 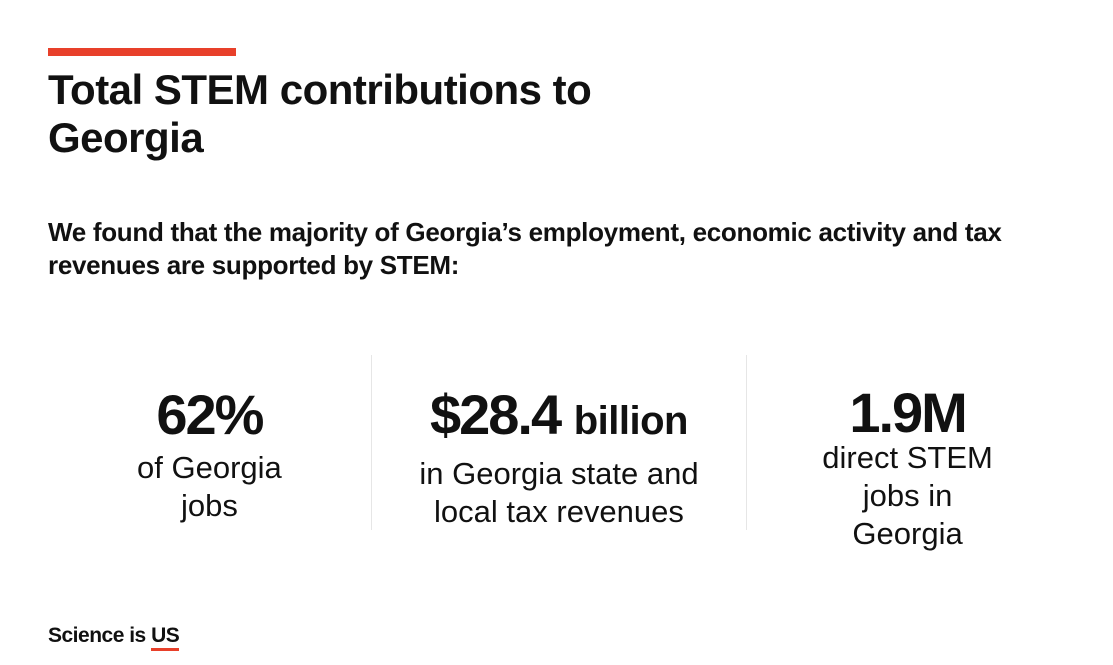 I want to click on stat-unit: billion, so click(x=631, y=421).